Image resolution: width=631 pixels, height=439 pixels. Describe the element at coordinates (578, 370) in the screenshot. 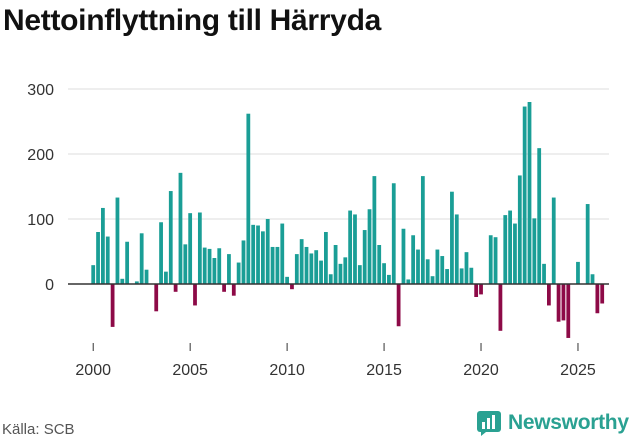

I see `x-tick-label: 2025` at that location.